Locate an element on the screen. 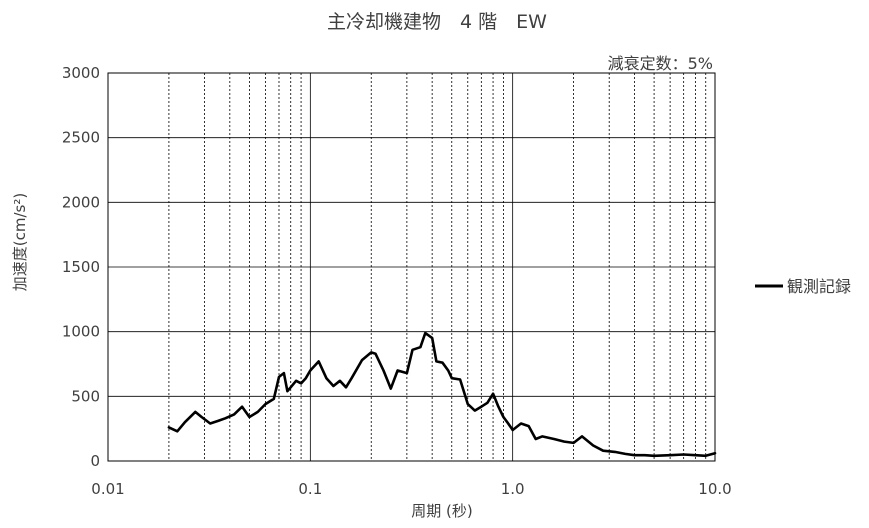 This screenshot has width=869, height=528. x-tick-label: 0.1 is located at coordinates (310, 489).